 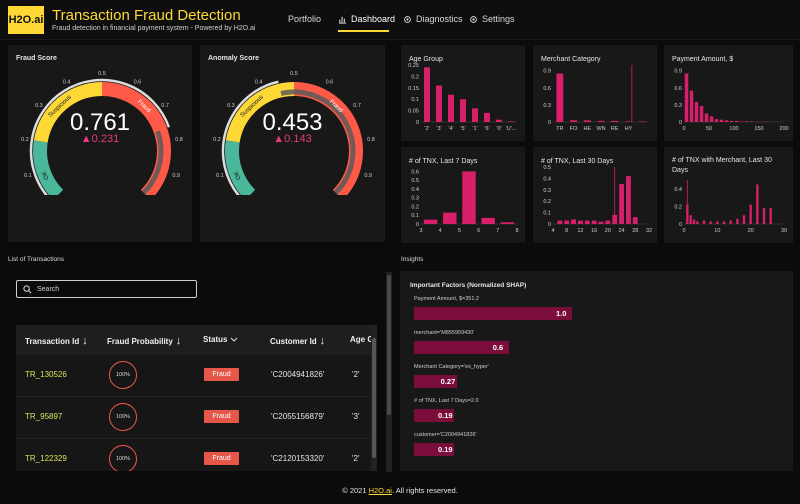 I want to click on app-title: Transaction Fraud Detection, so click(x=146, y=15).